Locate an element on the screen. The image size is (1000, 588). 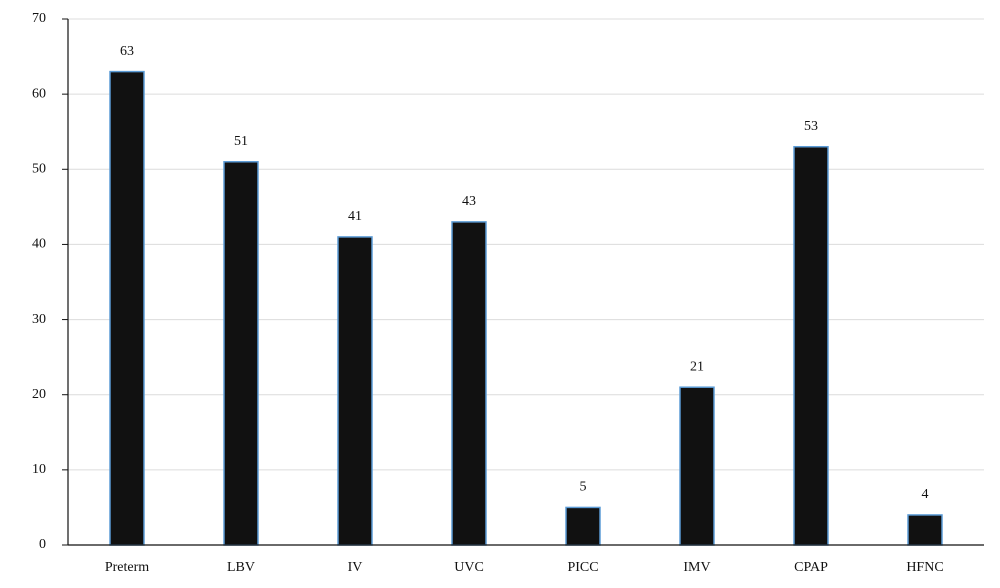
x-tick-label: Preterm is located at coordinates (127, 567).